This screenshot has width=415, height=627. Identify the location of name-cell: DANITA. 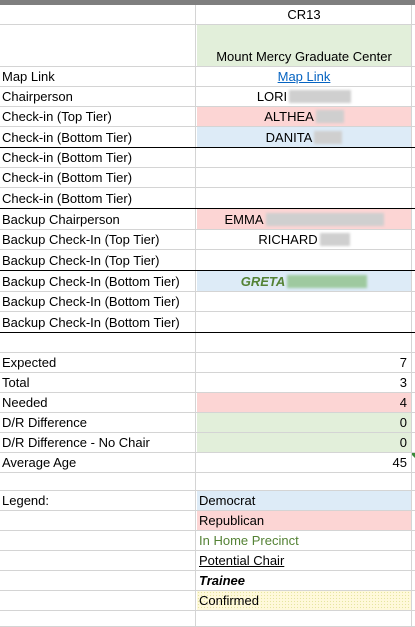
(304, 137).